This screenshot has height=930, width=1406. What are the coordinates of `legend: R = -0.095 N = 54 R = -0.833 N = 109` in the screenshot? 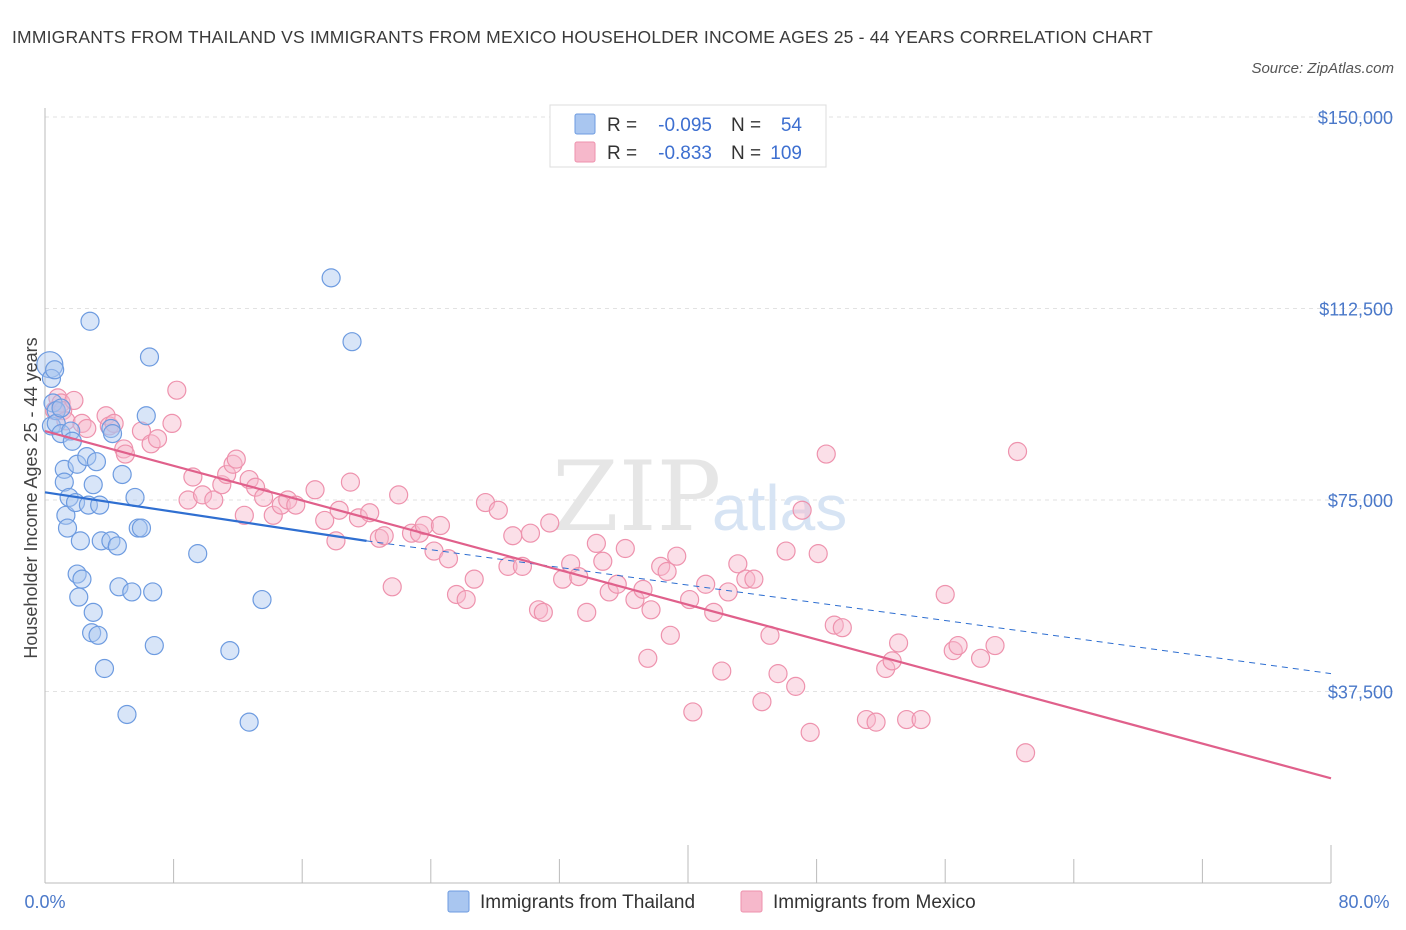 It's located at (688, 136).